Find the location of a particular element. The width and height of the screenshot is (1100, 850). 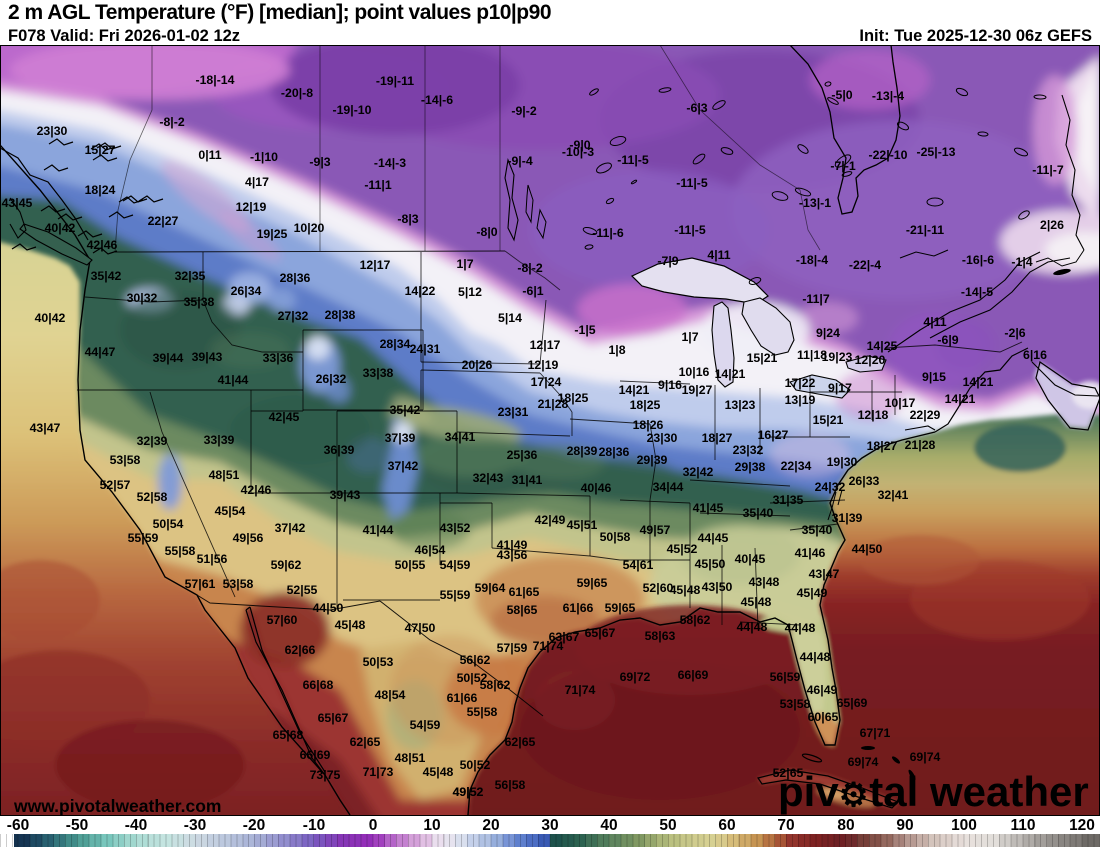

svg-text: 40|42 is located at coordinates (60, 228).